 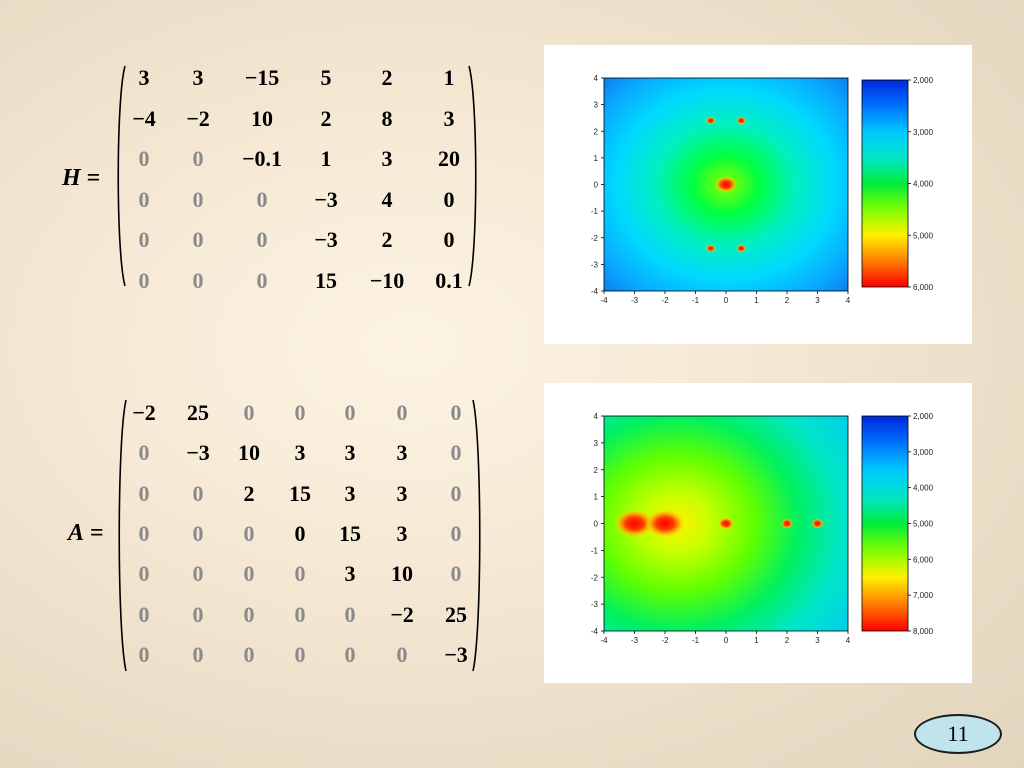 I want to click on matrix-cell: −4, so click(x=144, y=118).